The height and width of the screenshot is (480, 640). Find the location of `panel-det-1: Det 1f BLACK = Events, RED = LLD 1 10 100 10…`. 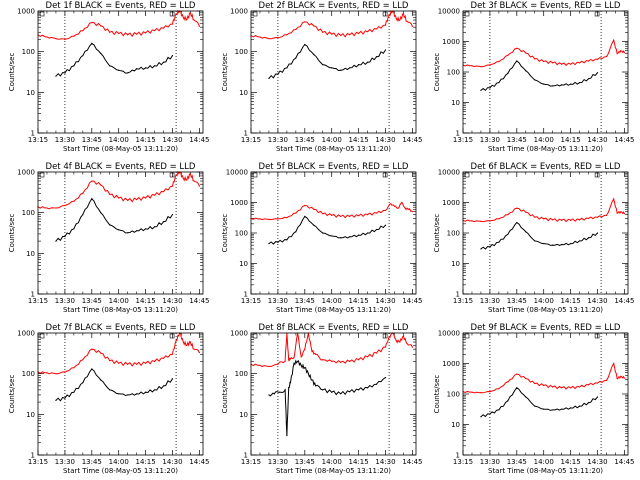

panel-det-1: Det 1f BLACK = Events, RED = LLD 1 10 100 10… is located at coordinates (109, 77).